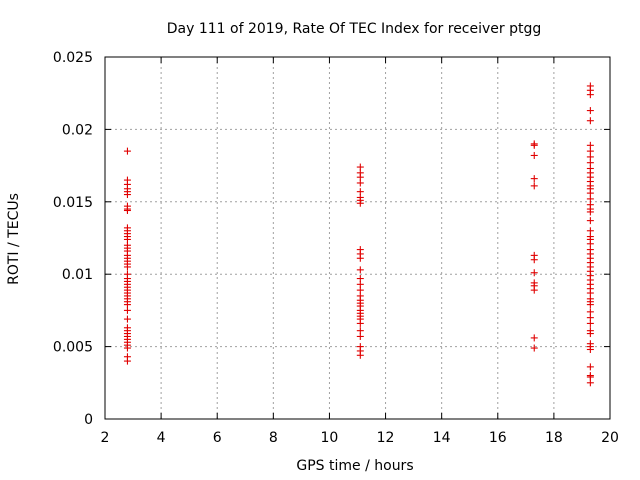  What do you see at coordinates (161, 438) in the screenshot?
I see `x-tick-label: 4` at bounding box center [161, 438].